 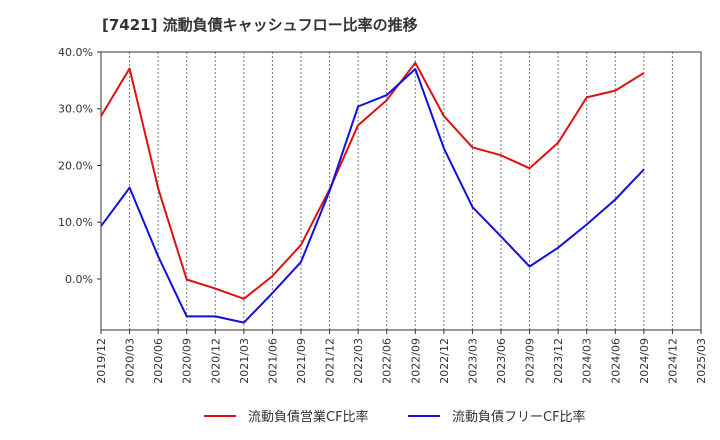 What do you see at coordinates (260, 25) in the screenshot?
I see `chart-title: [7421] 流動負債キャッシュフロー比率の推移` at bounding box center [260, 25].